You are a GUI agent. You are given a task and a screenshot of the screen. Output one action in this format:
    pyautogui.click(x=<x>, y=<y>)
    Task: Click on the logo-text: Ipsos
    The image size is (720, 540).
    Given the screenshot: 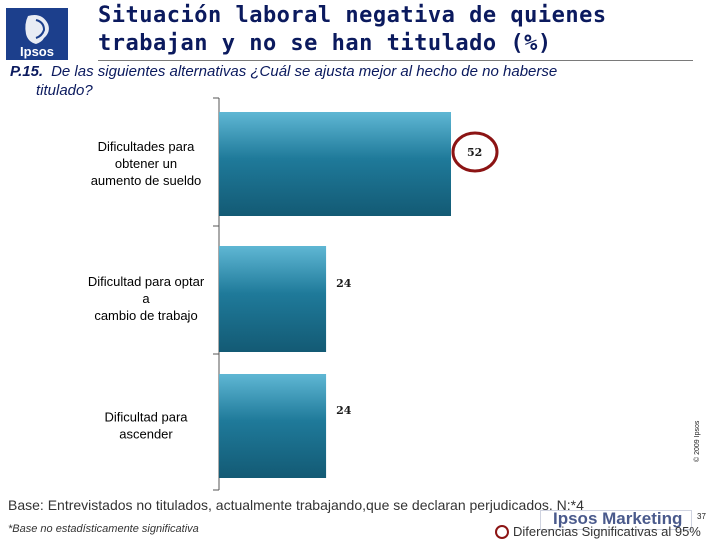 What is the action you would take?
    pyautogui.click(x=37, y=51)
    